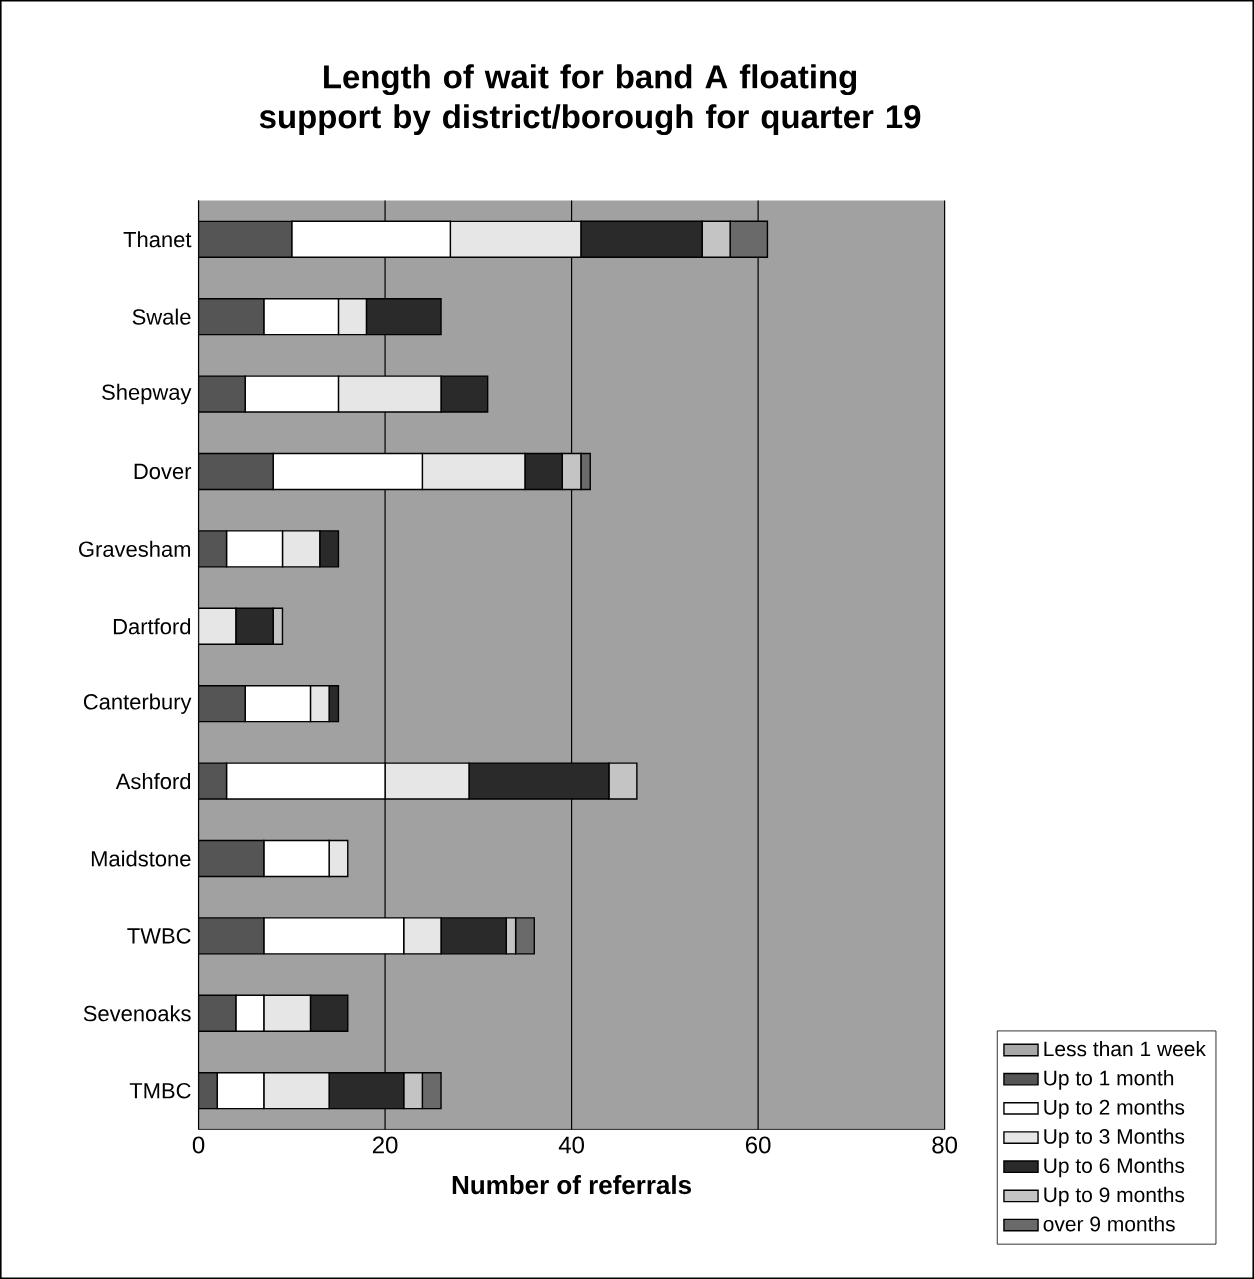 The width and height of the screenshot is (1254, 1279). What do you see at coordinates (1109, 1080) in the screenshot?
I see `legend-label: Up to 1 month` at bounding box center [1109, 1080].